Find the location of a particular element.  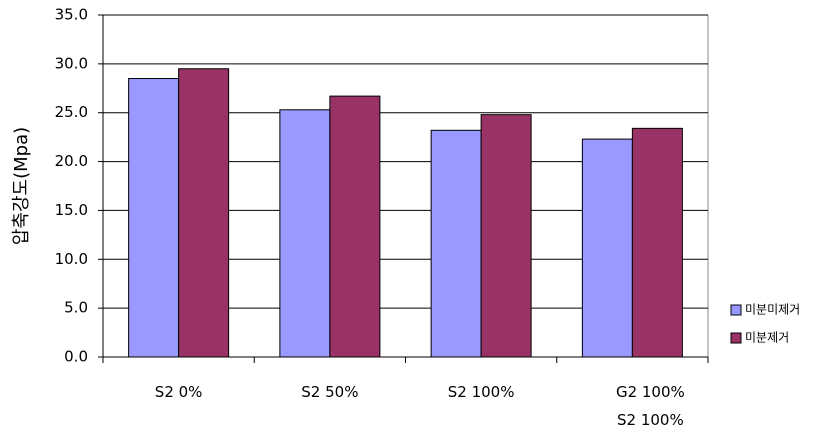

y-tick-label: 5.0 is located at coordinates (76, 308).